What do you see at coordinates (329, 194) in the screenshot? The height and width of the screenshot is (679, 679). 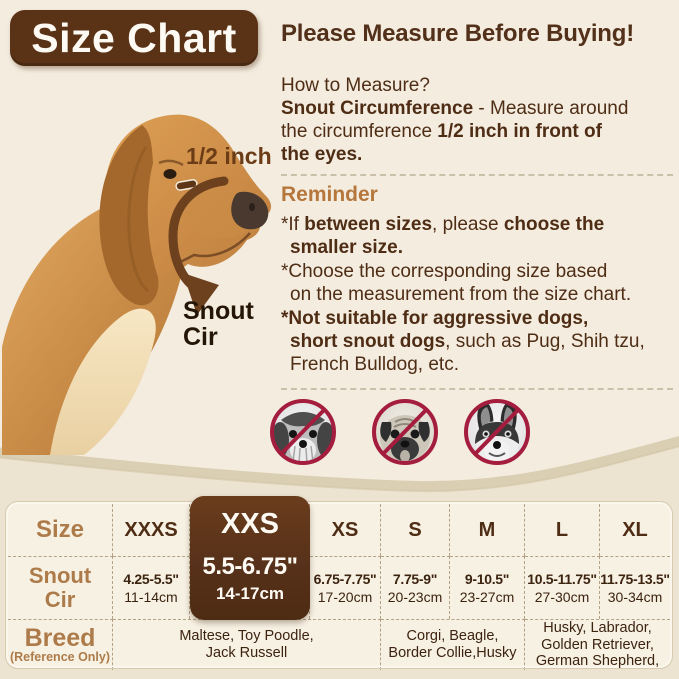 I see `reminder-heading: Reminder` at bounding box center [329, 194].